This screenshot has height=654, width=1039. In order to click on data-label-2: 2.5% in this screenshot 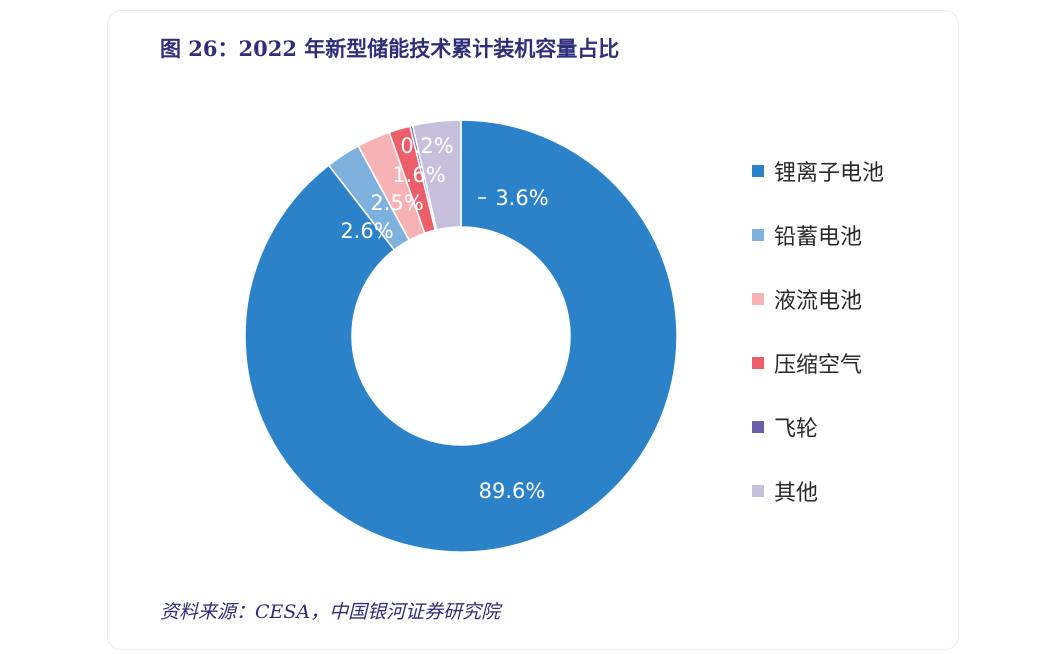, I will do `click(396, 203)`.